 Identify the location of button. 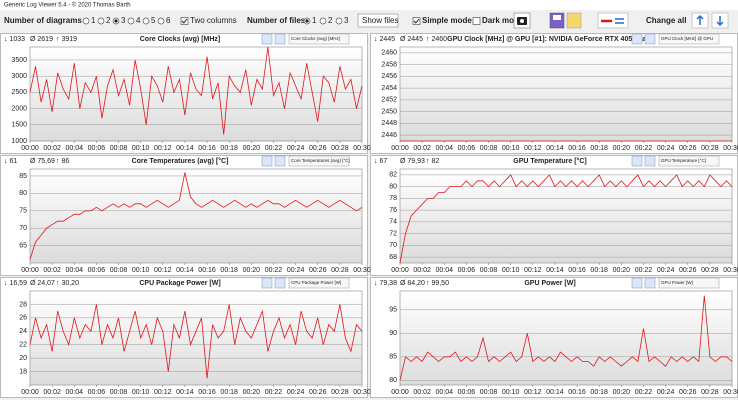
(378, 20).